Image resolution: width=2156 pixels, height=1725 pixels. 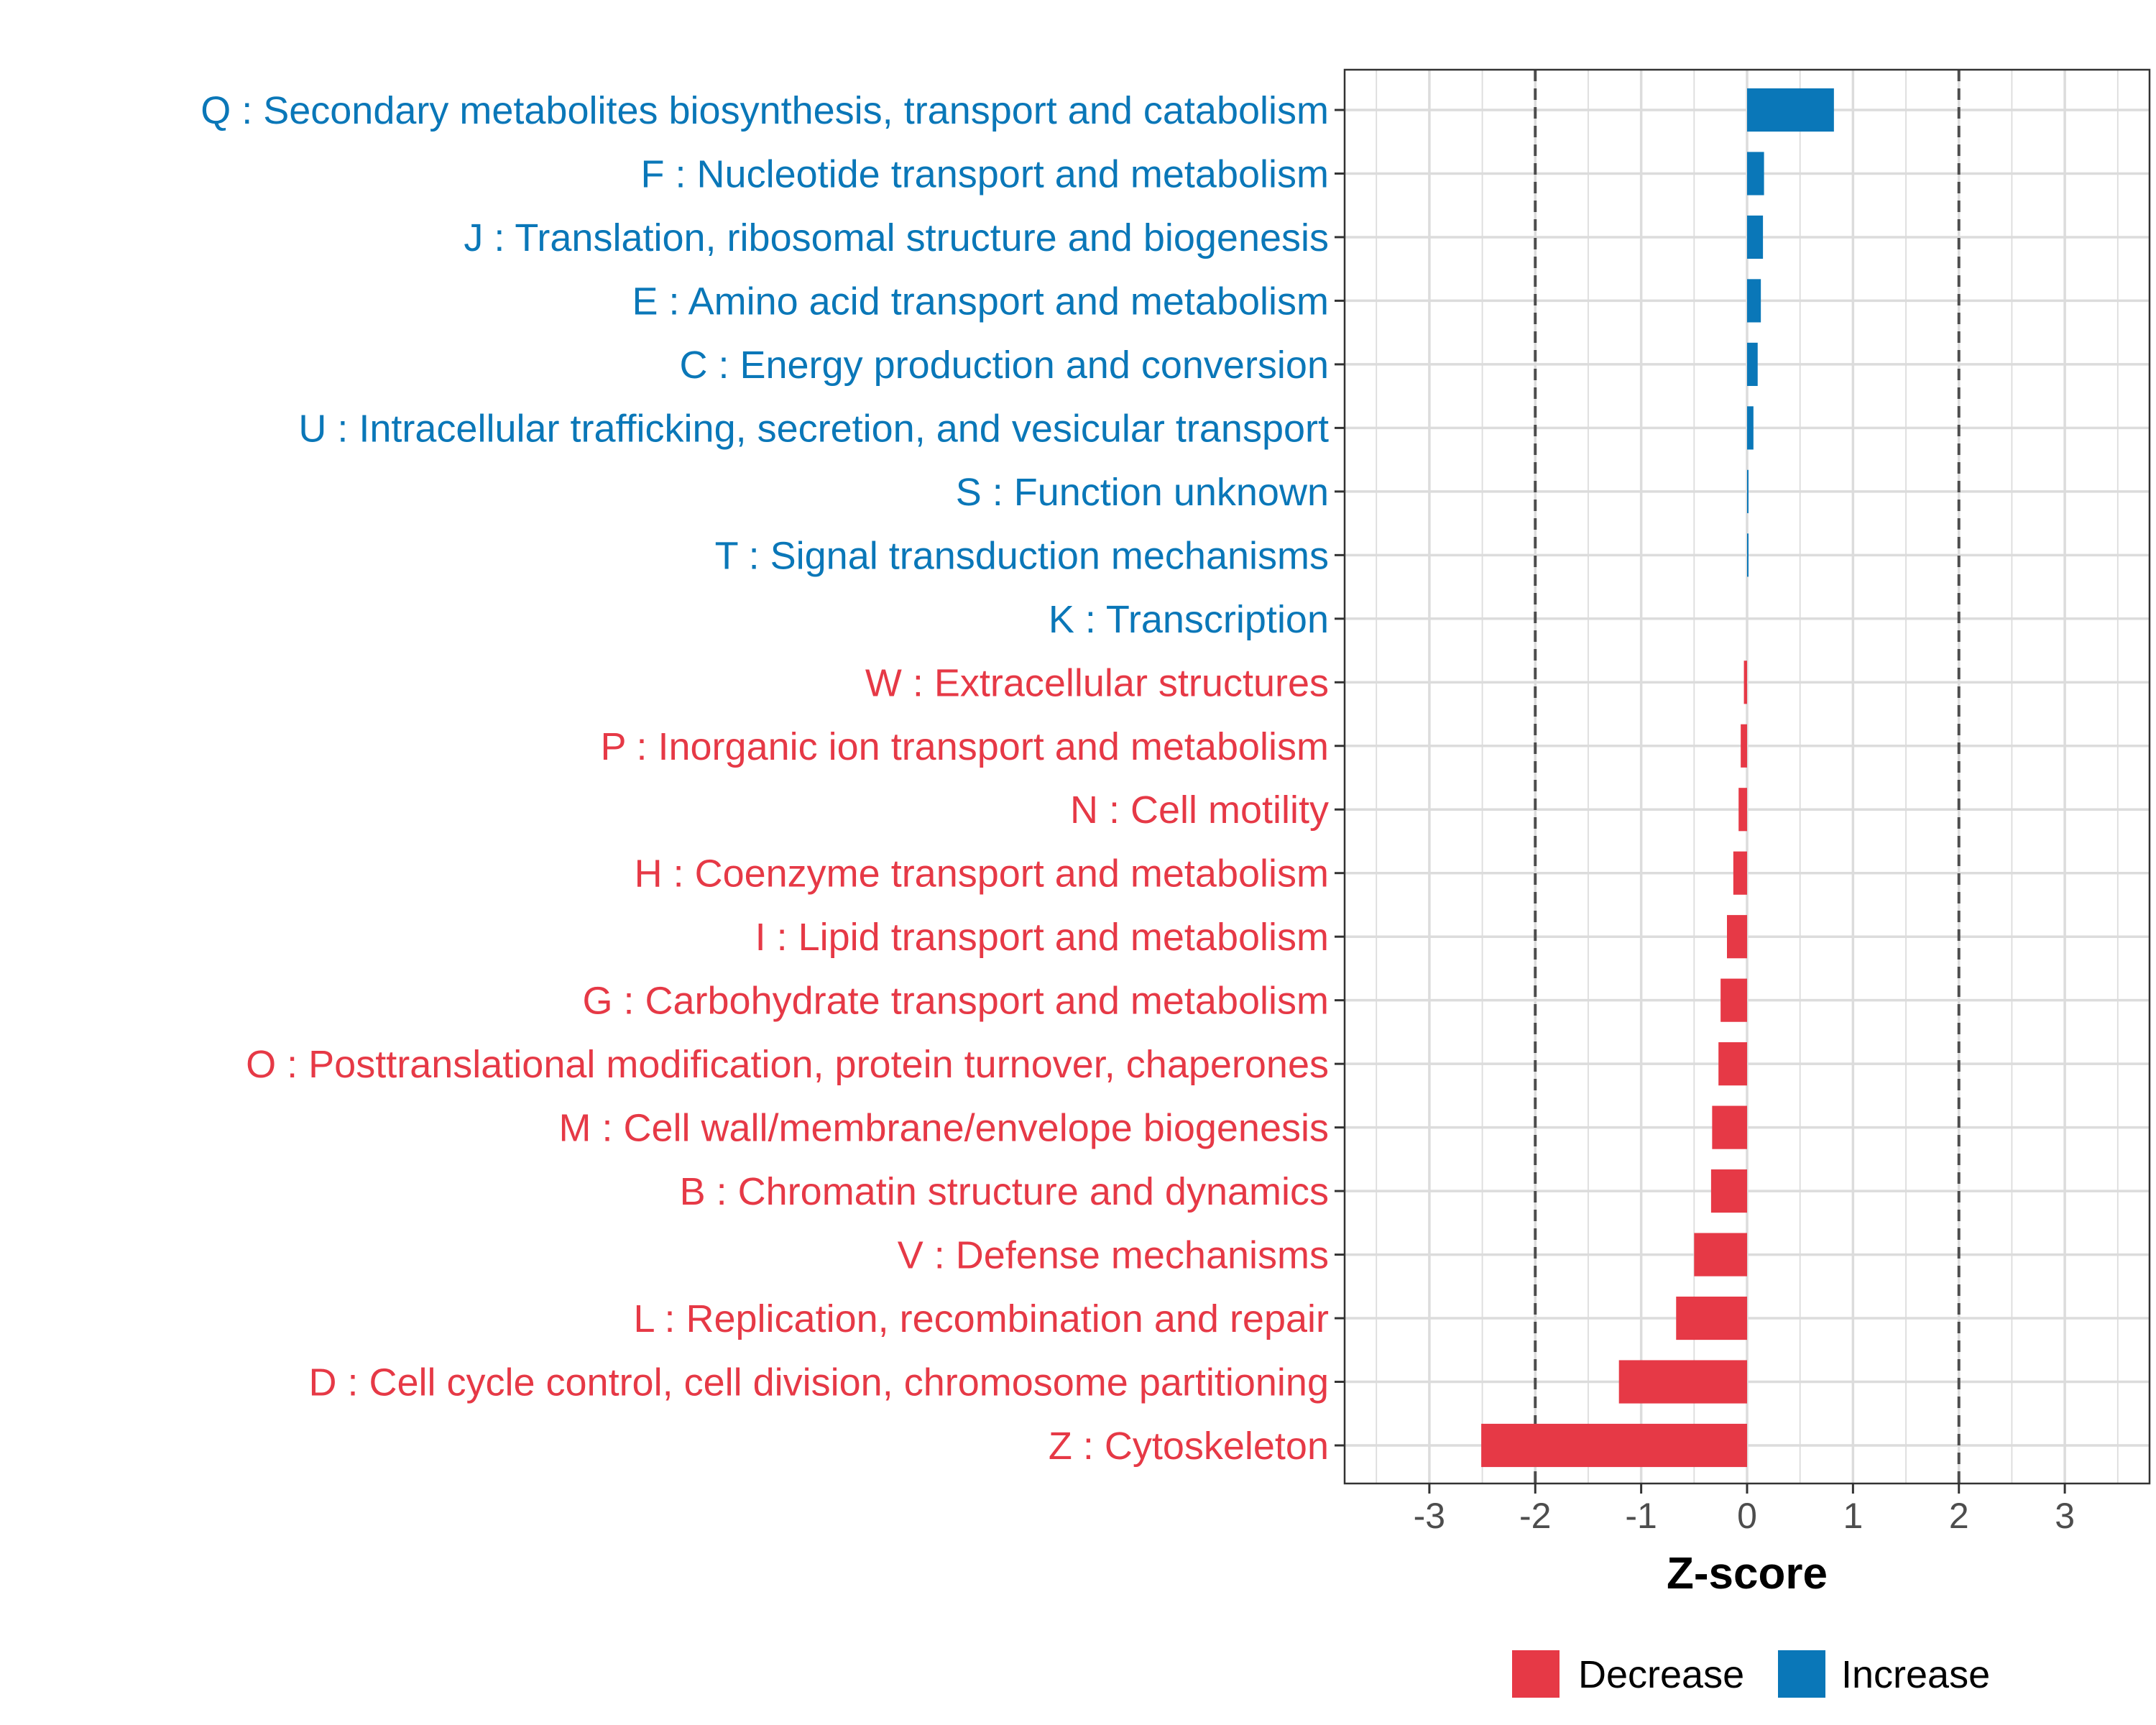 I want to click on x-tick-label: -1, so click(x=1641, y=1516).